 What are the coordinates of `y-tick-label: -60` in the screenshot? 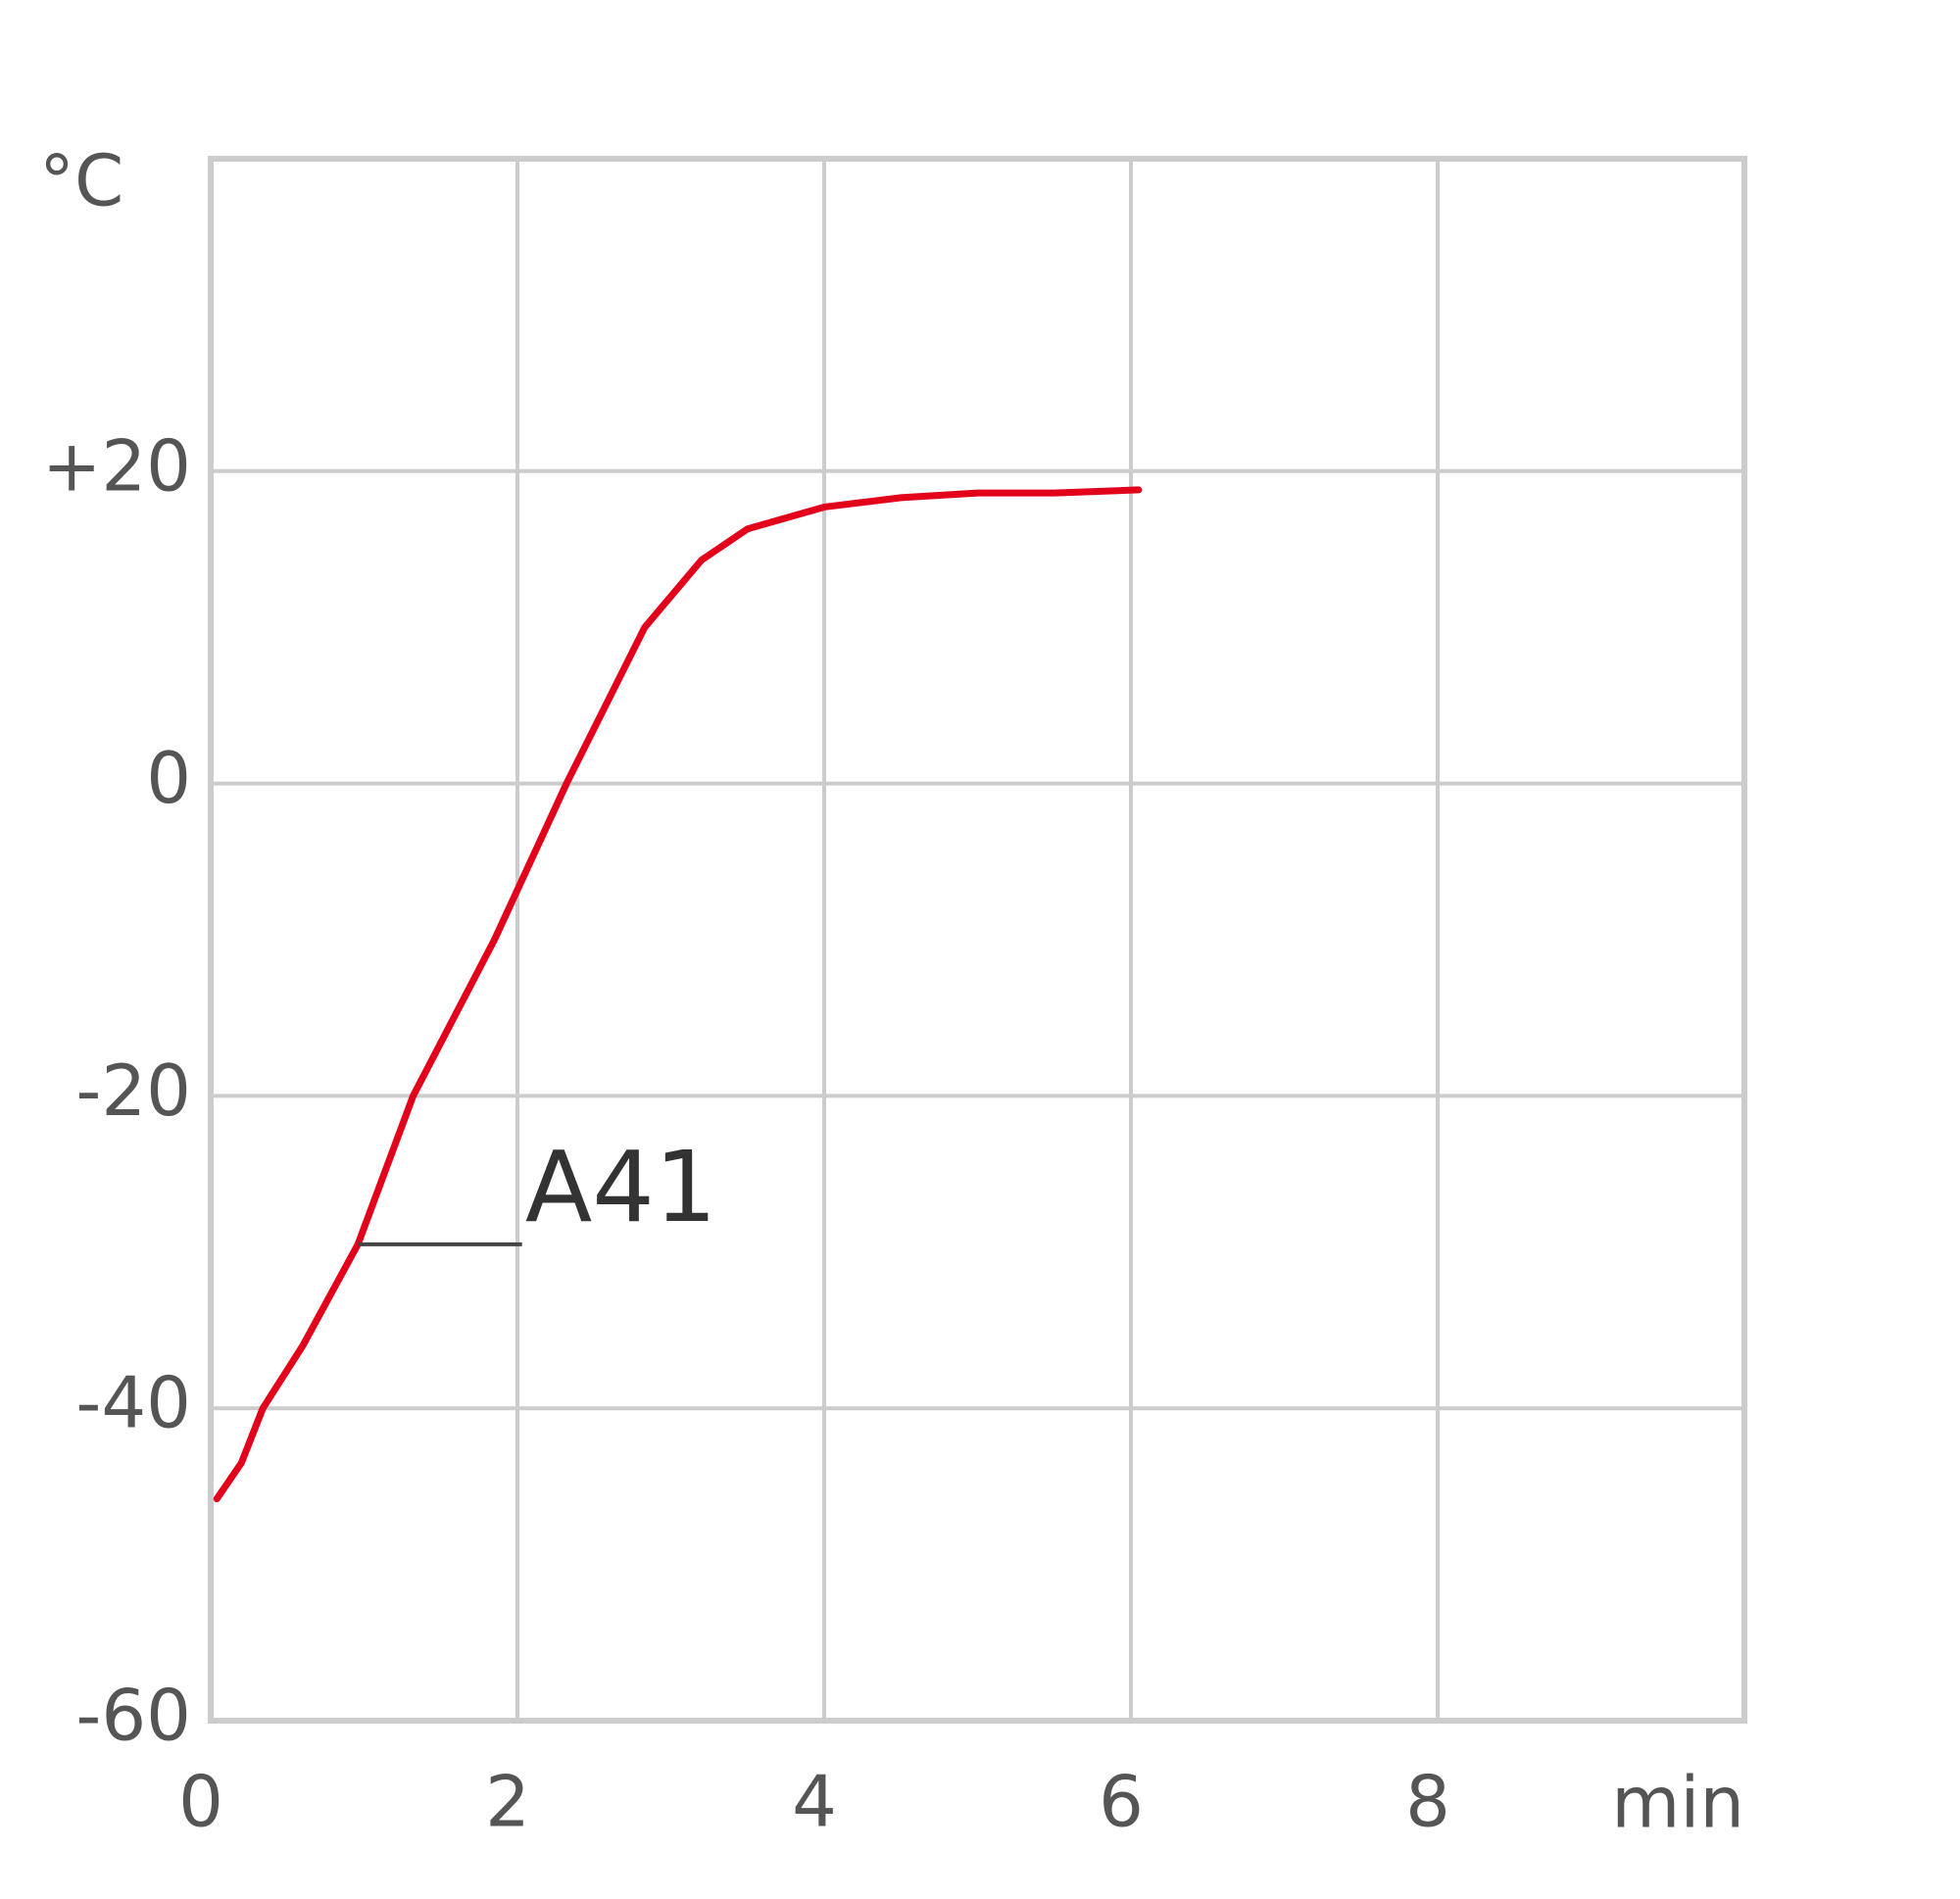 It's located at (133, 1716).